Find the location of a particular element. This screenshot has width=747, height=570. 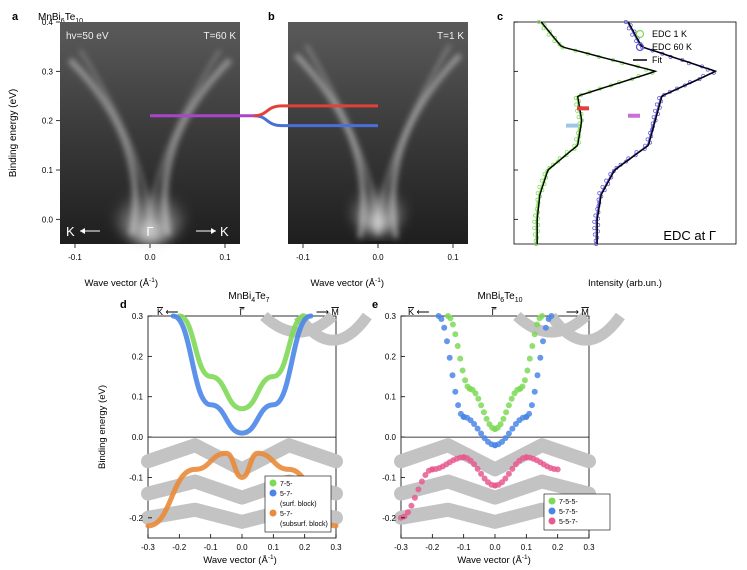

panel-e-legend-marker is located at coordinates (552, 511).